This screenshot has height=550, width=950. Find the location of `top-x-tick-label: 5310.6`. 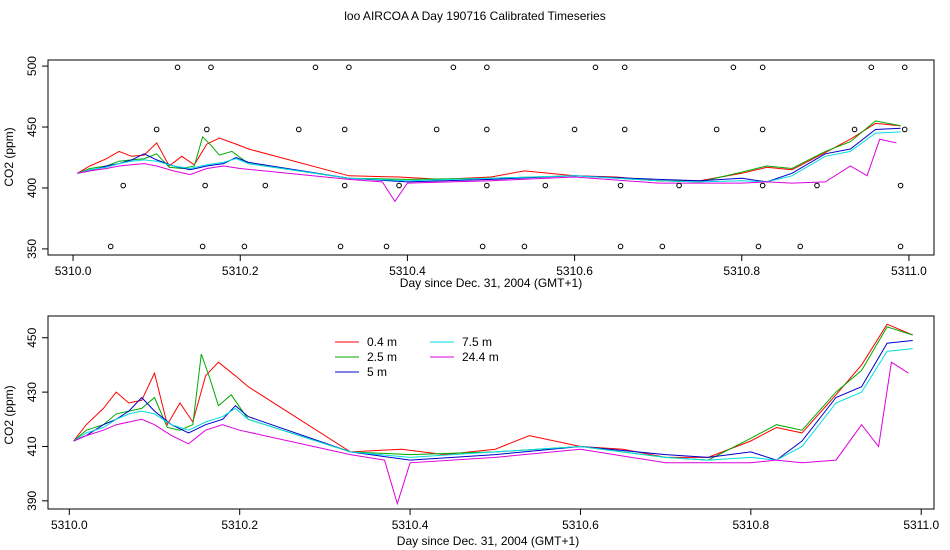

top-x-tick-label: 5310.6 is located at coordinates (574, 271).